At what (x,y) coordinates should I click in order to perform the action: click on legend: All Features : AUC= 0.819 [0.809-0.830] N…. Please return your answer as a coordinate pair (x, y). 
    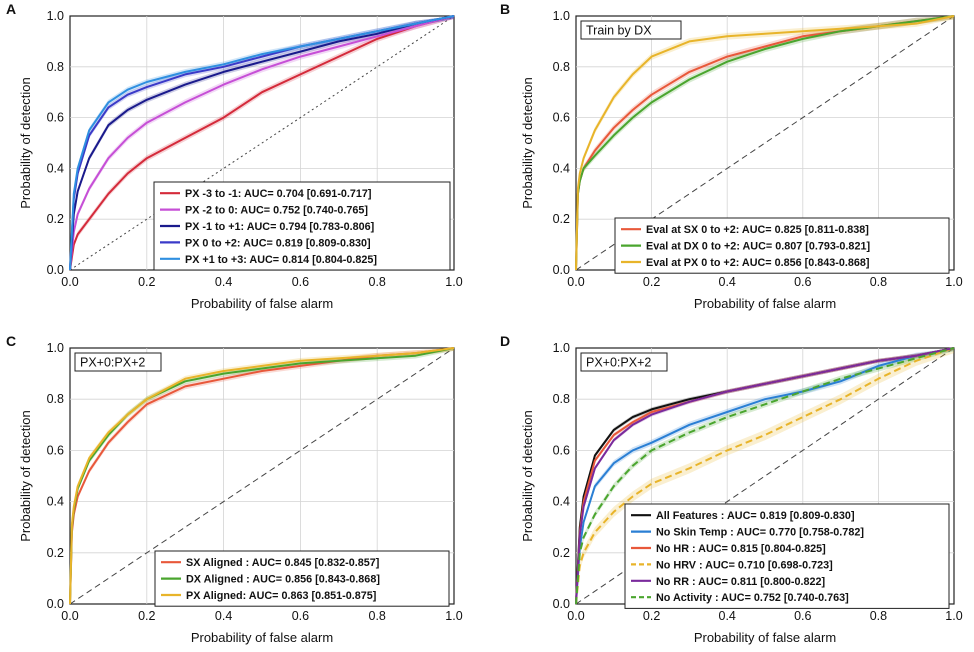
    Looking at the image, I should click on (787, 556).